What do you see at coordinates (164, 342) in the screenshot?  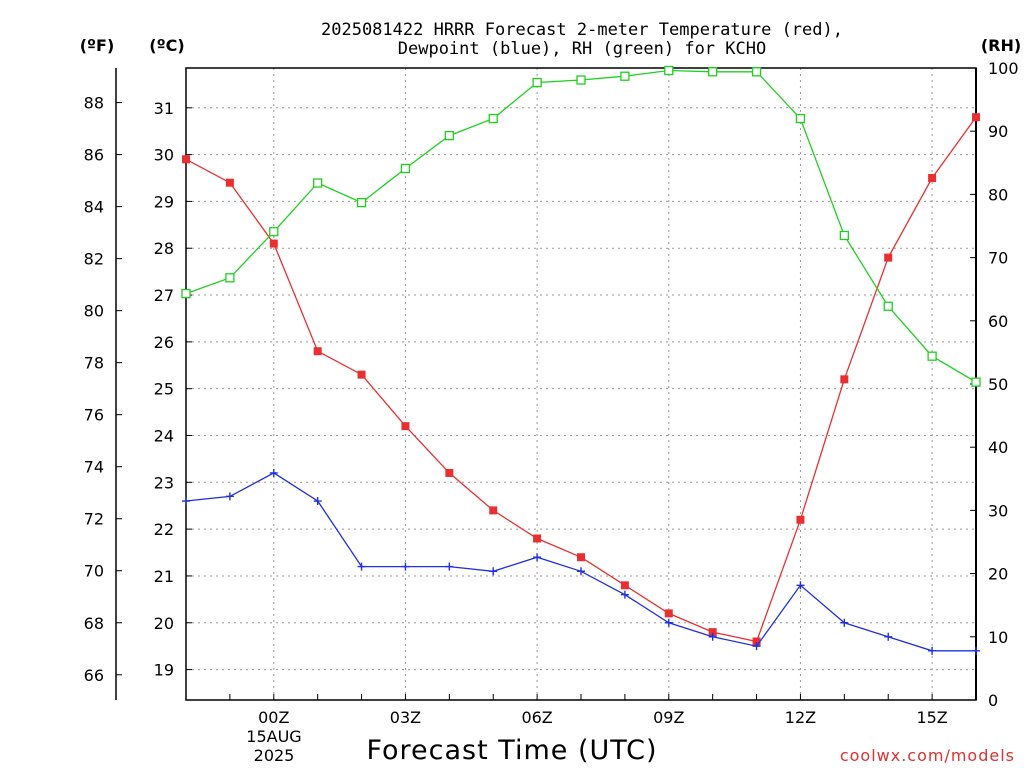 I see `celsius-tick-label: 26` at bounding box center [164, 342].